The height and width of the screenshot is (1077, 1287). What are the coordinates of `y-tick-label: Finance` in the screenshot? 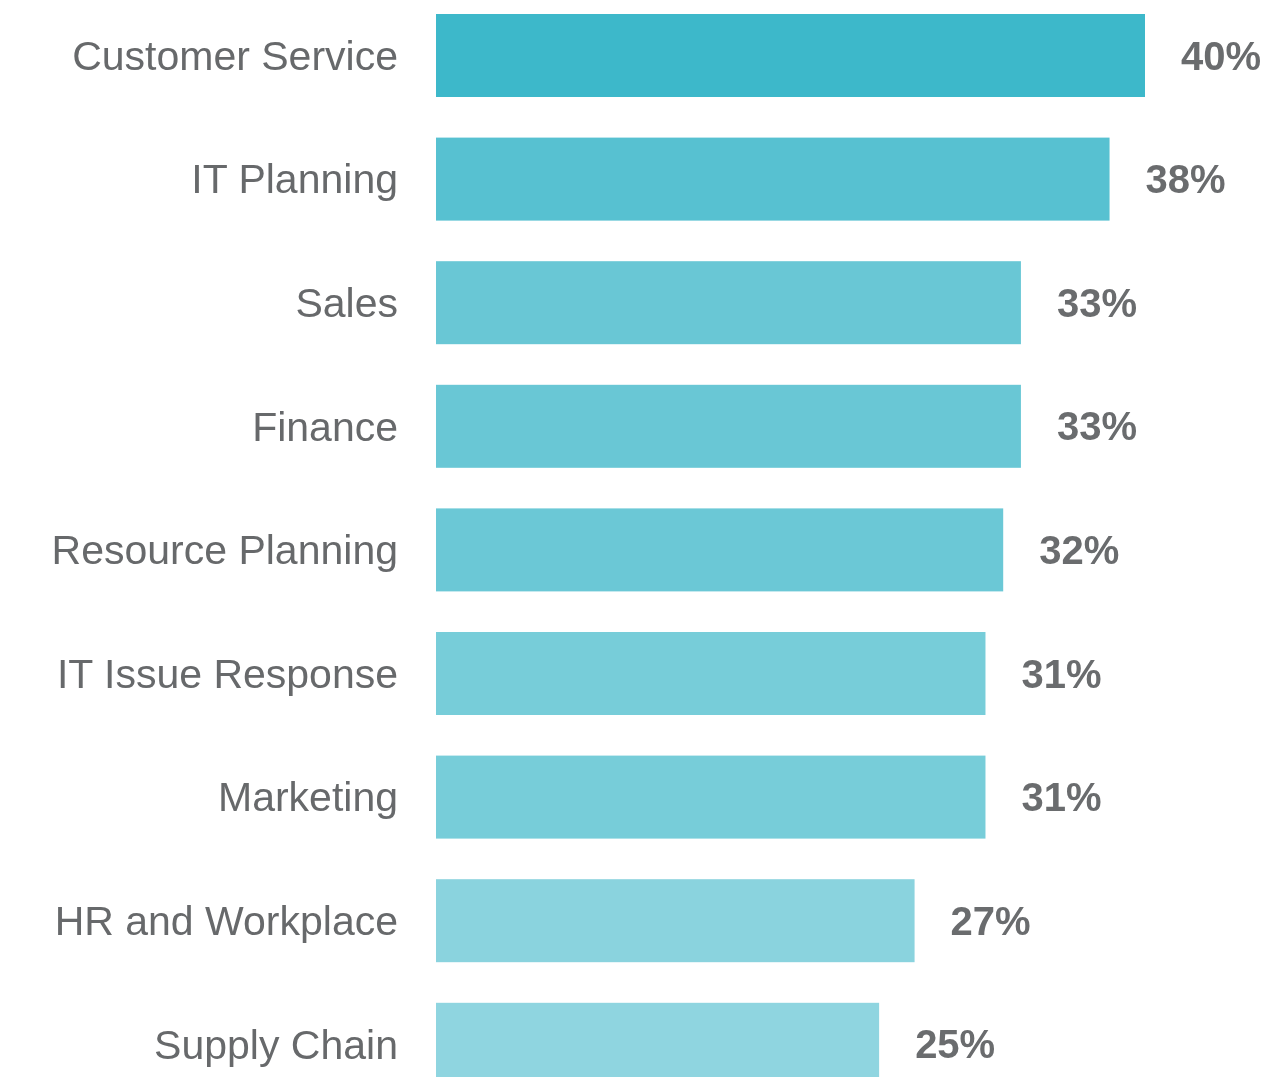 It's located at (325, 426).